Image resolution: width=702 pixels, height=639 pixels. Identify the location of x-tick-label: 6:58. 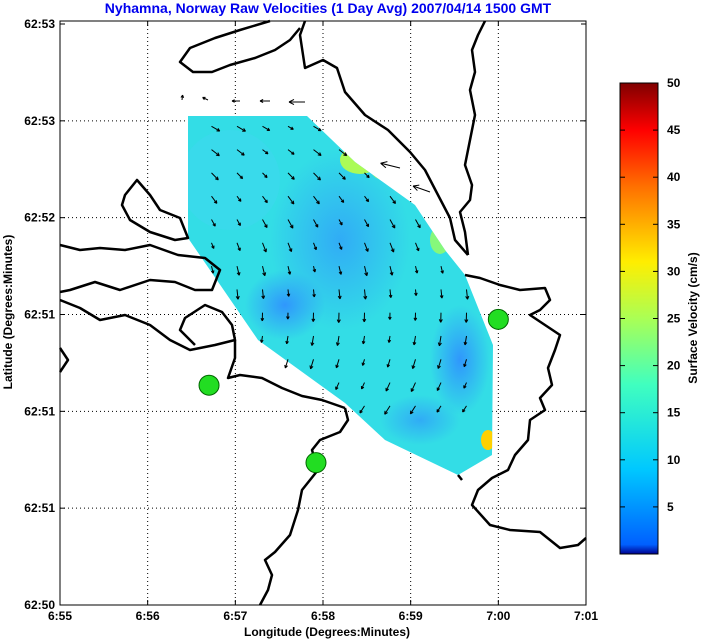
(323, 616).